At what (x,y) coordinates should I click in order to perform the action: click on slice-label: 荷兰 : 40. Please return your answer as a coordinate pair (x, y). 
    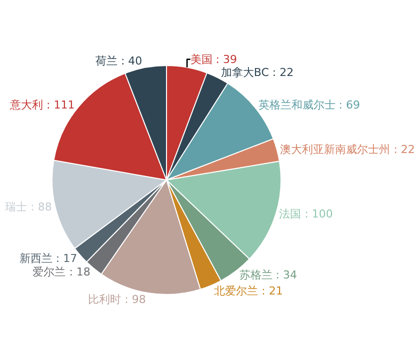
    Looking at the image, I should click on (118, 61).